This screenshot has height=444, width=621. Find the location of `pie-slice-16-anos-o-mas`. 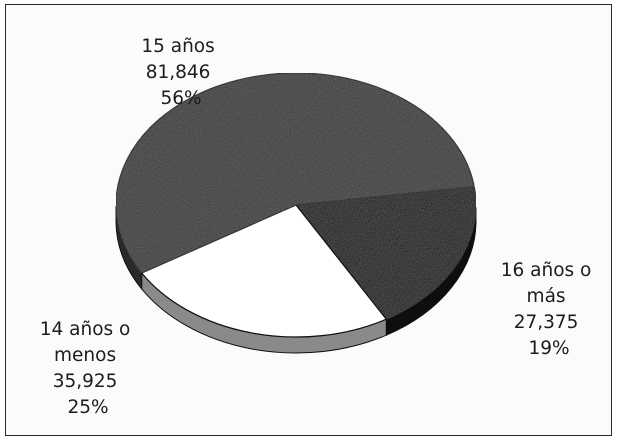

pie-slice-16-anos-o-mas is located at coordinates (386, 253).